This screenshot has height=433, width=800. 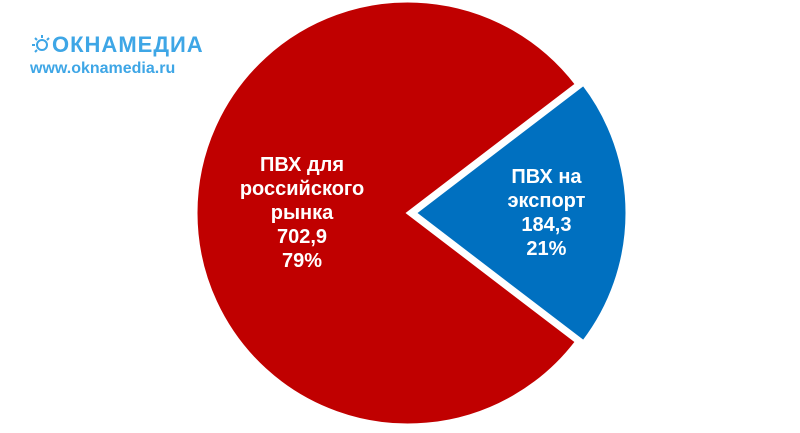 I want to click on logo: ОКНАМЕДИА, so click(x=128, y=44).